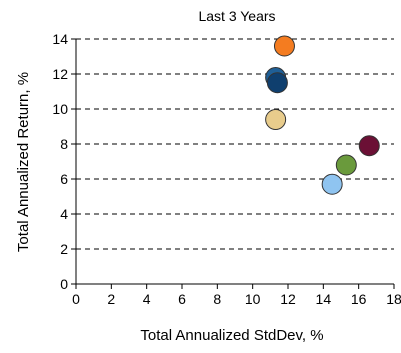  I want to click on y-tick-label-0: 0, so click(64, 284).